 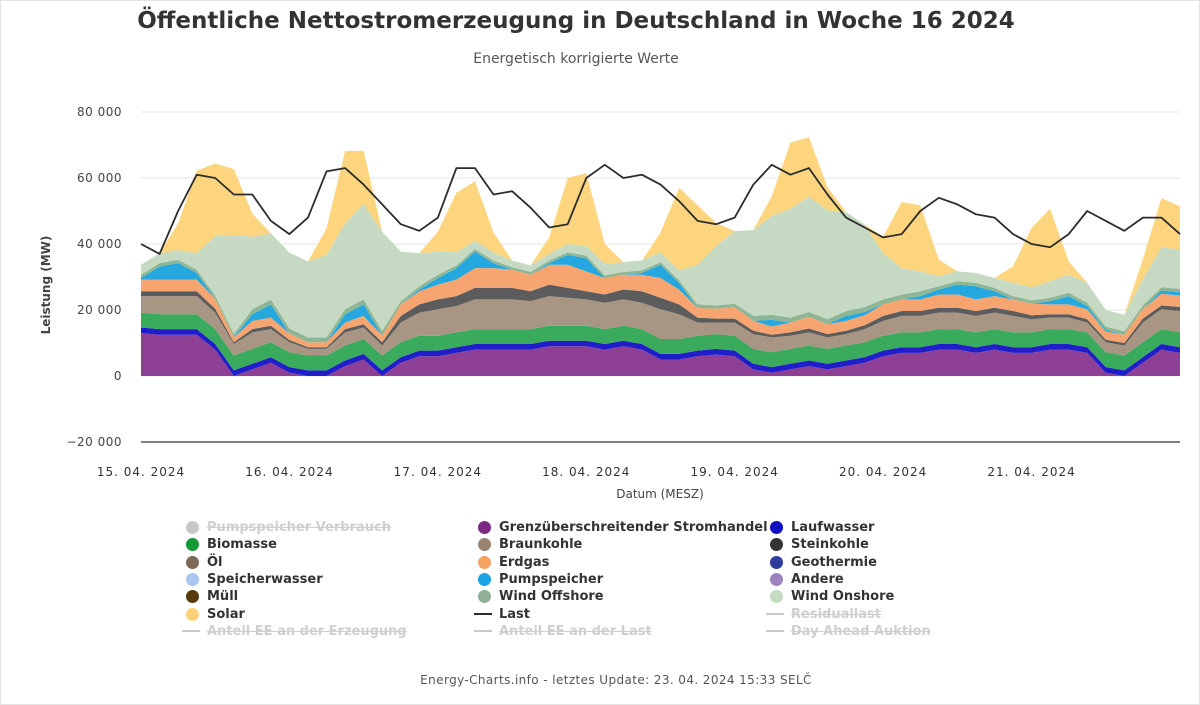 What do you see at coordinates (118, 376) in the screenshot?
I see `y-tick-label: 0` at bounding box center [118, 376].